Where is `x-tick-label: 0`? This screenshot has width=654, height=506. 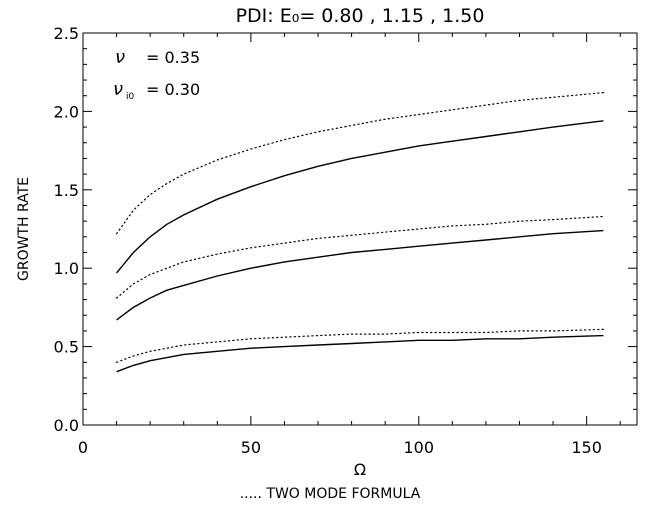 x-tick-label: 0 is located at coordinates (83, 447).